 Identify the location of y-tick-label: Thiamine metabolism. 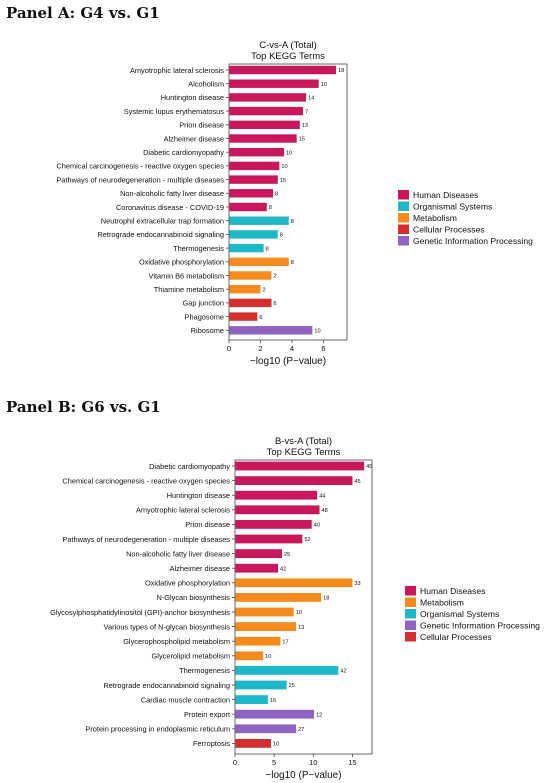
(189, 289).